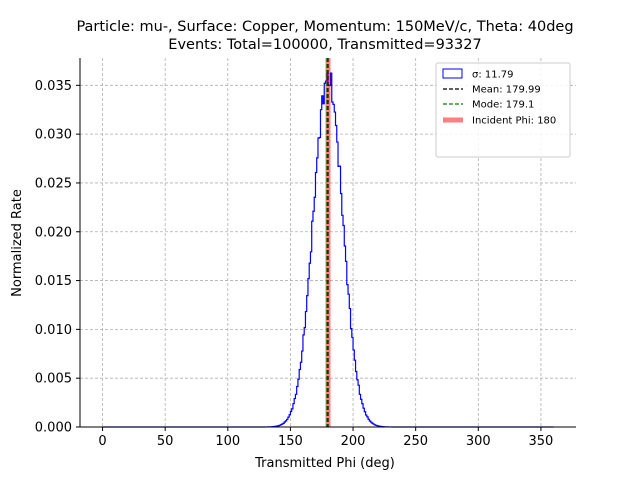 Image resolution: width=640 pixels, height=480 pixels. What do you see at coordinates (53, 232) in the screenshot?
I see `y-tick-label: 0.020` at bounding box center [53, 232].